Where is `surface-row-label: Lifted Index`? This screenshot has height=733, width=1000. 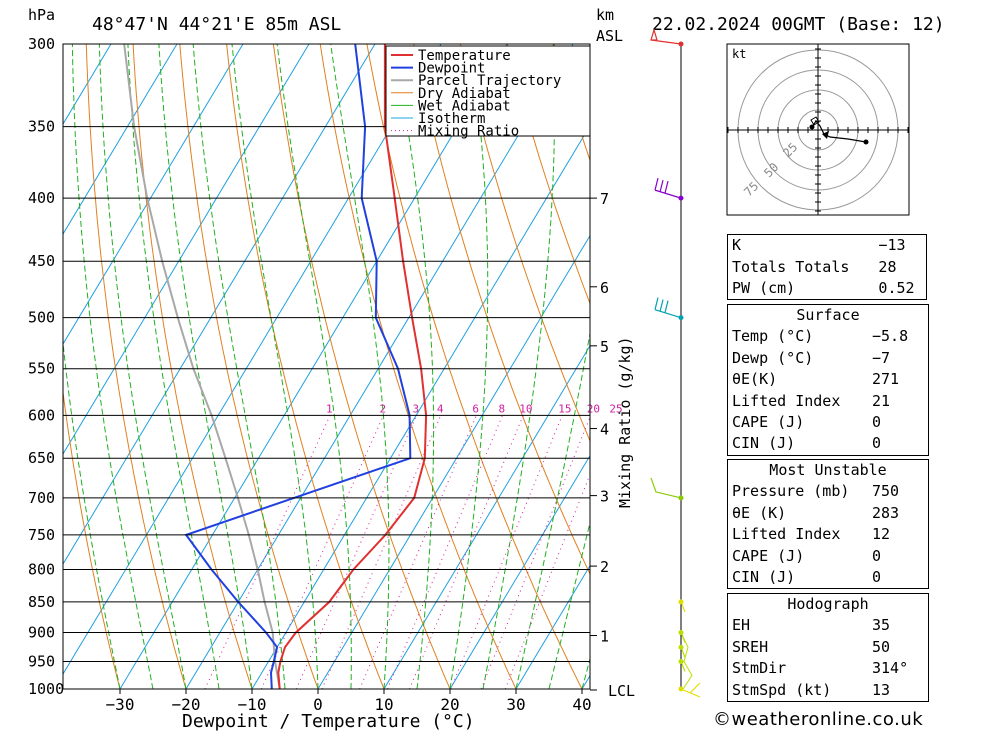
surface-row-label: Lifted Index is located at coordinates (786, 400).